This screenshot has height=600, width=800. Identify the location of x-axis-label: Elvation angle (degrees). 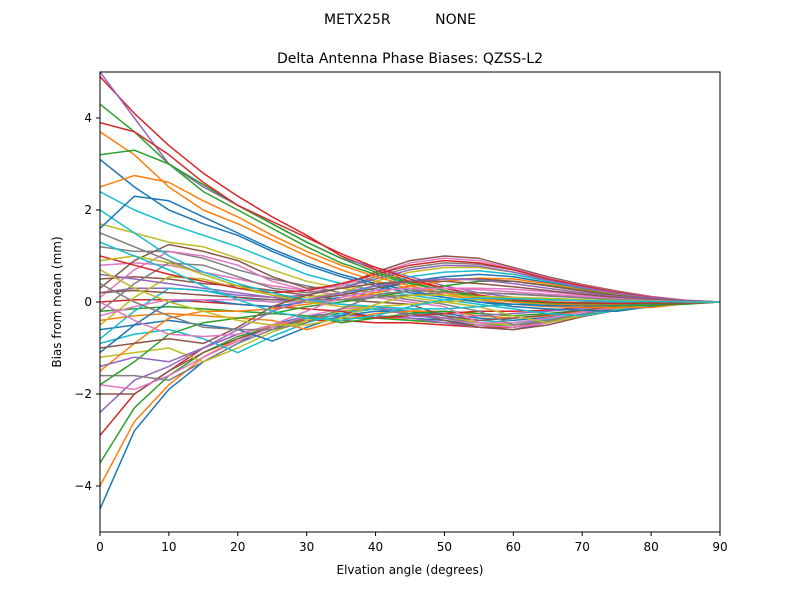
(410, 570).